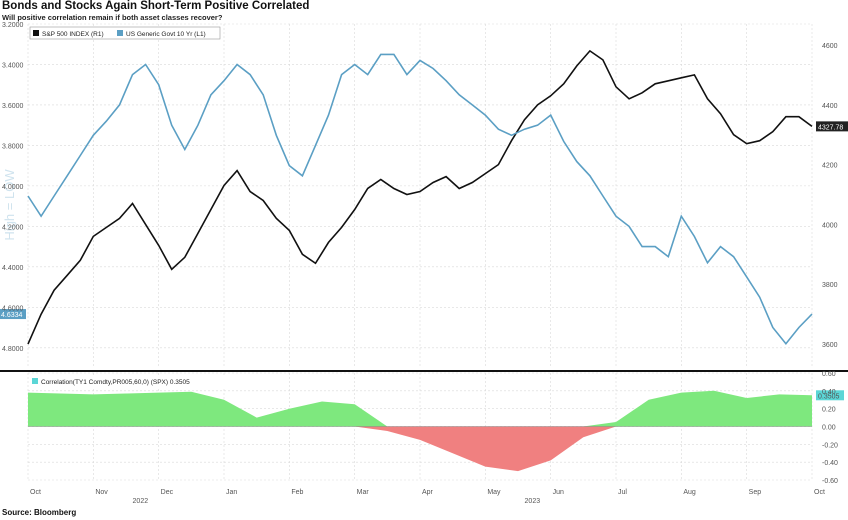 The image size is (848, 520). What do you see at coordinates (231, 492) in the screenshot?
I see `x-tick-label: Jan` at bounding box center [231, 492].